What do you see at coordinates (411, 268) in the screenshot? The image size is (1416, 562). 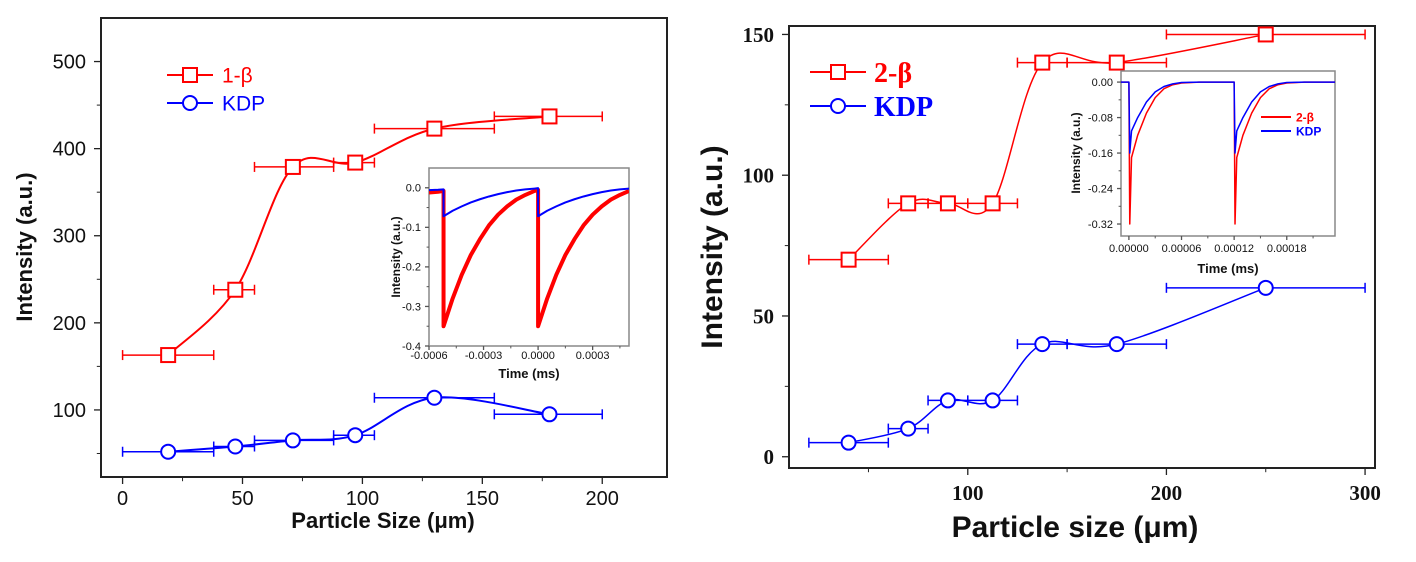 I see `y-tick-label: -0.2` at bounding box center [411, 268].